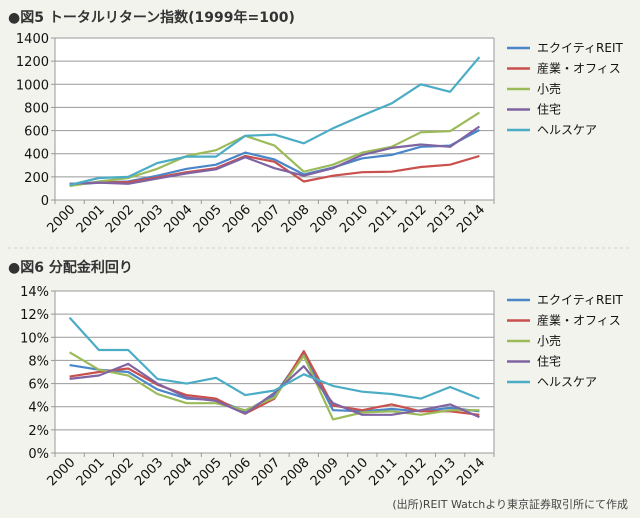  Describe the element at coordinates (70, 267) in the screenshot. I see `fig6-title: ●図6 分配金利回り` at that location.